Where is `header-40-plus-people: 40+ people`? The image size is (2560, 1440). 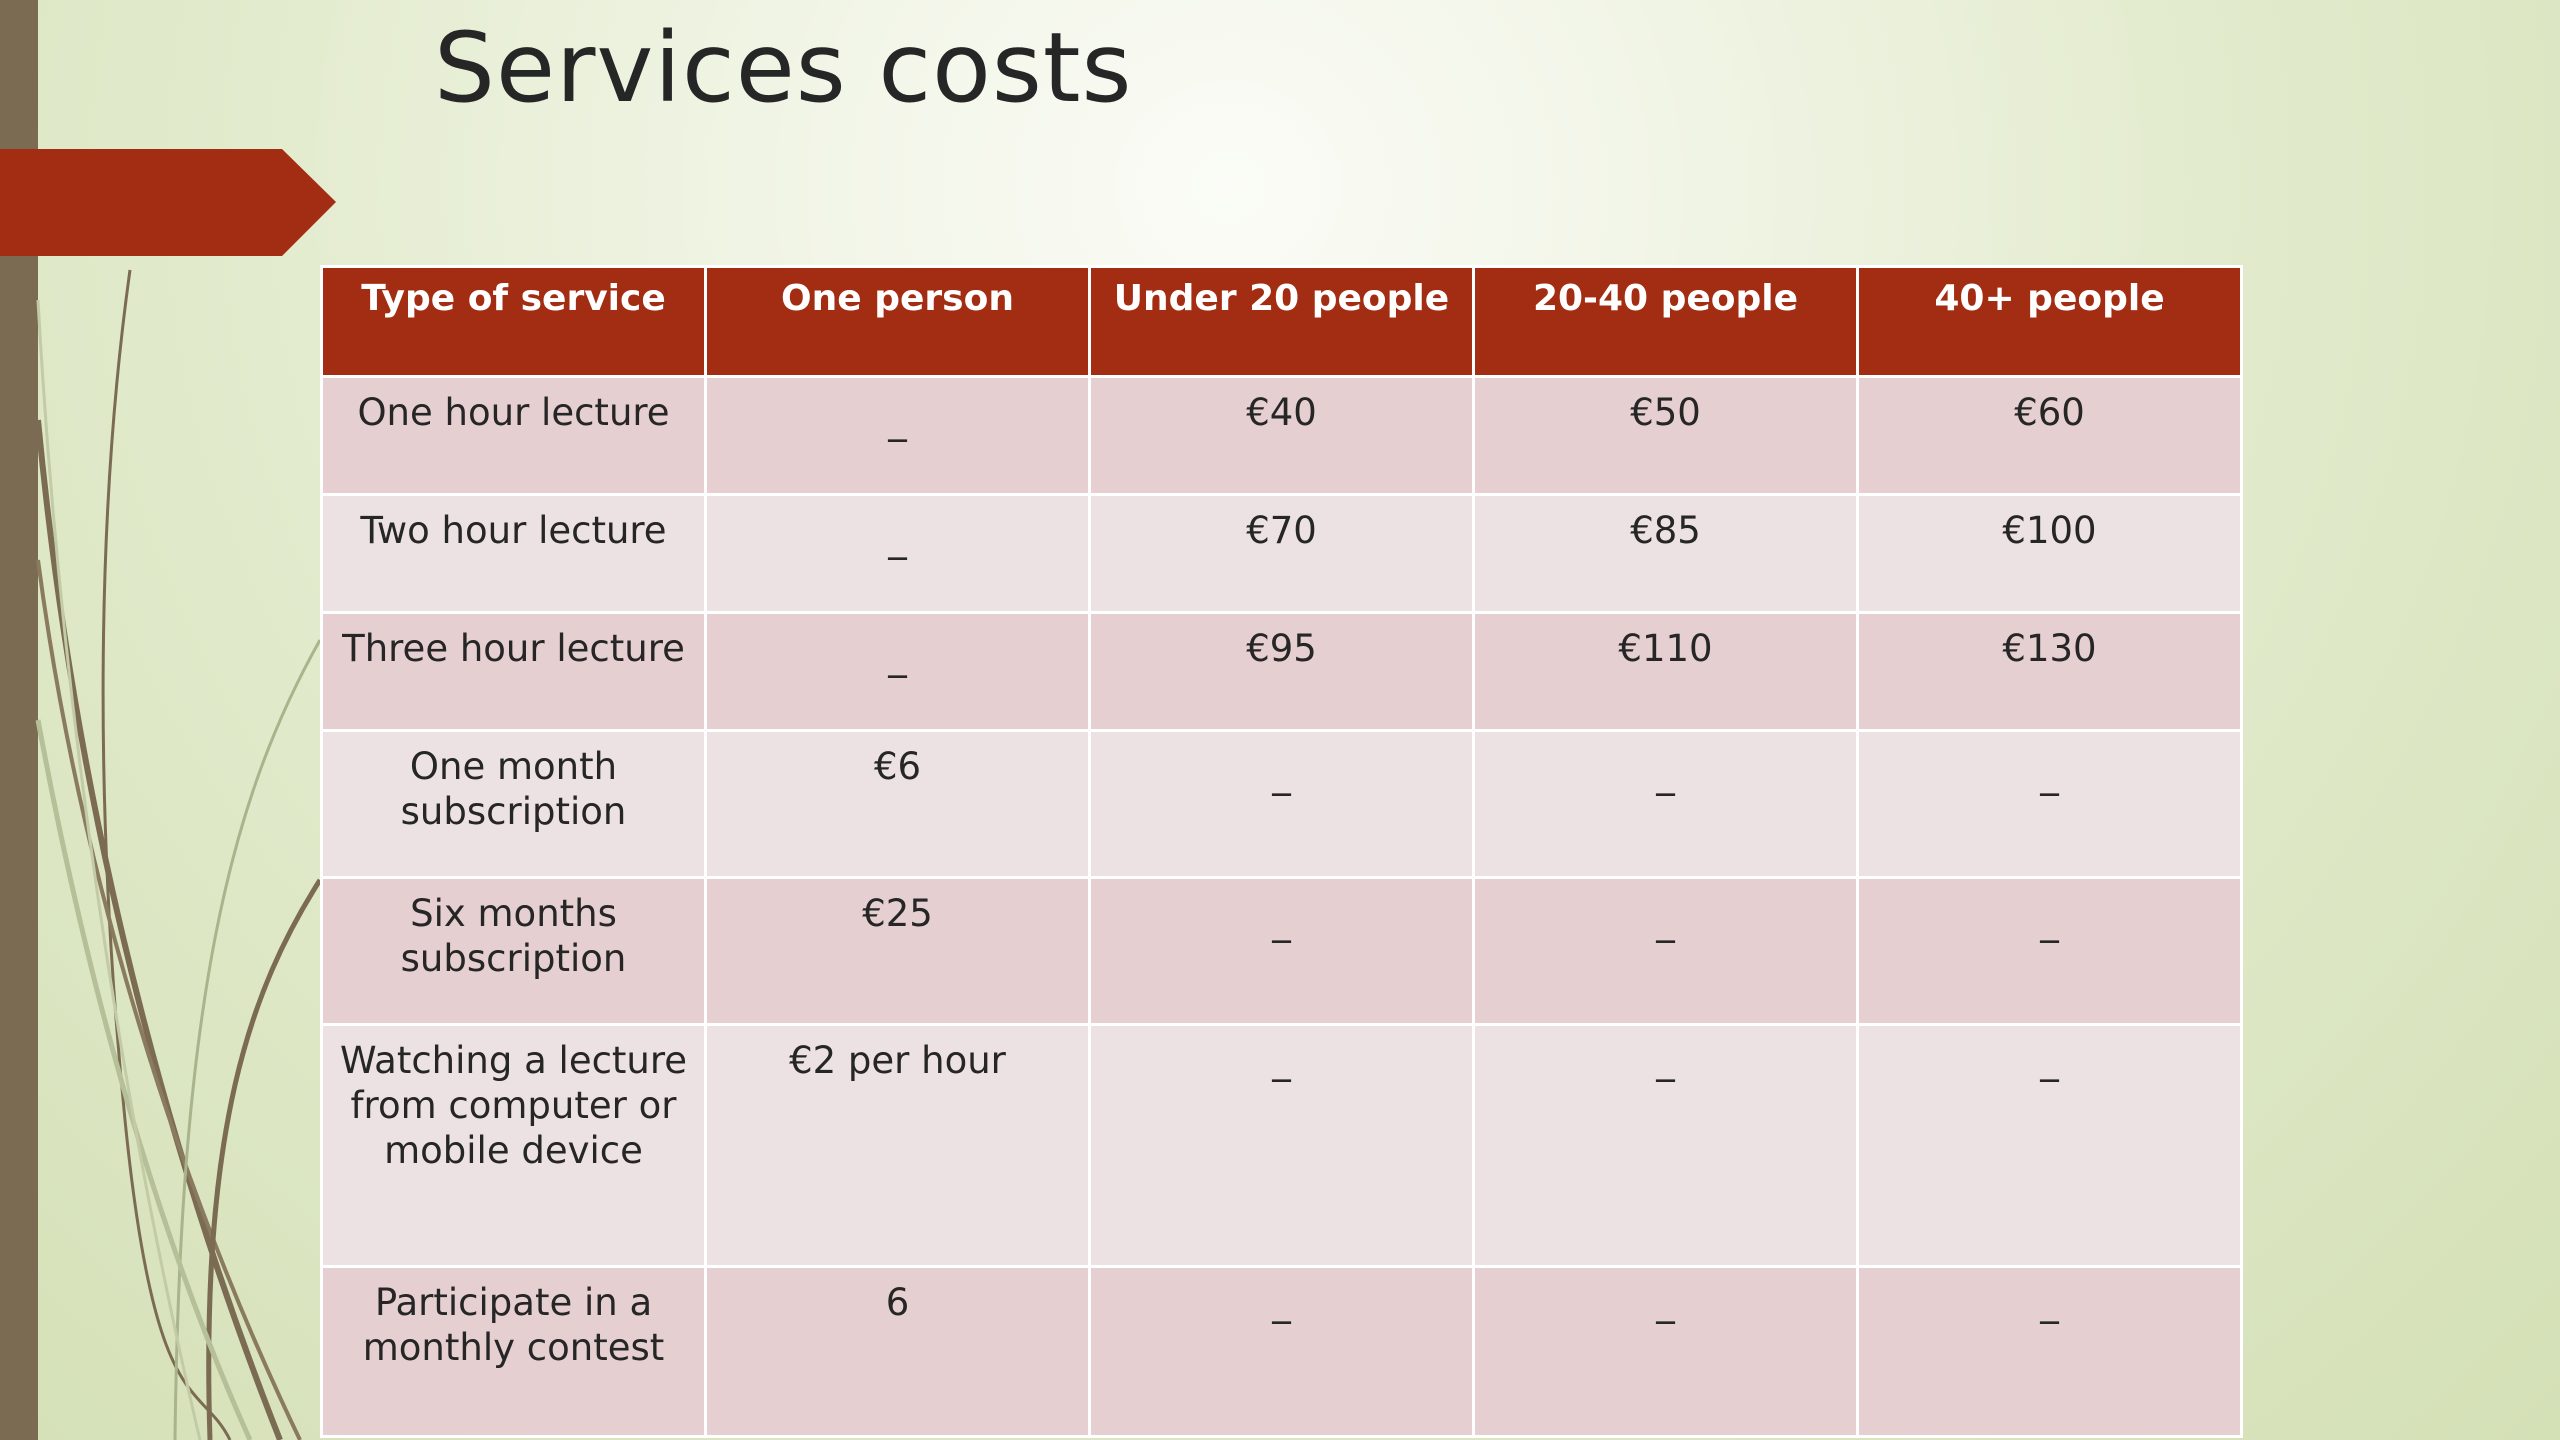
header-40-plus-people: 40+ people is located at coordinates (2049, 321).